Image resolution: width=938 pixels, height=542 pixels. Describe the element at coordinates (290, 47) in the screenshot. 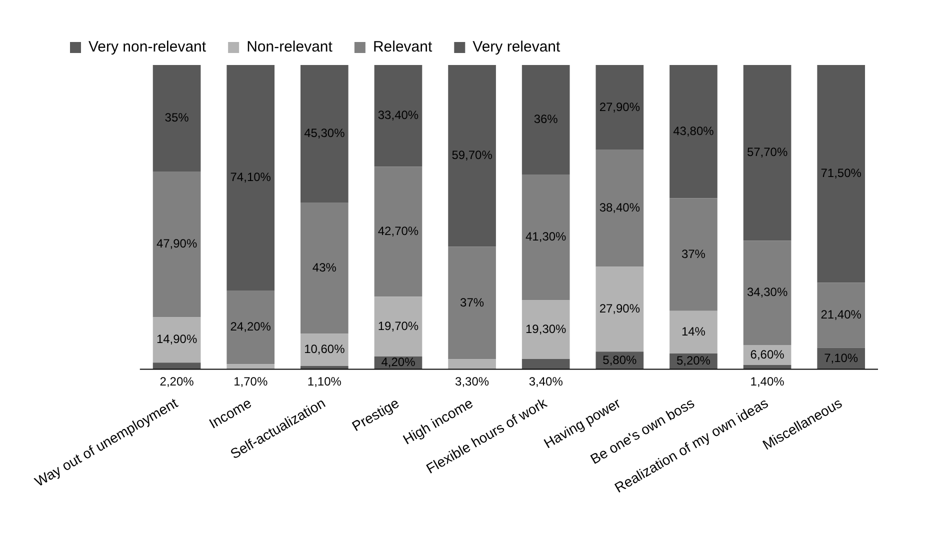

I see `legend-label: Non-relevant` at that location.